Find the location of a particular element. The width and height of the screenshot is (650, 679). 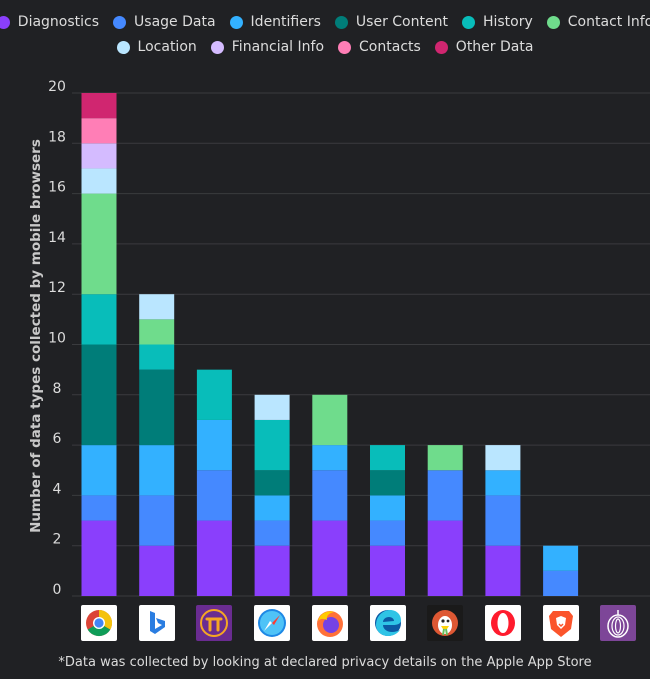

y-tick-label: 4 is located at coordinates (57, 489).